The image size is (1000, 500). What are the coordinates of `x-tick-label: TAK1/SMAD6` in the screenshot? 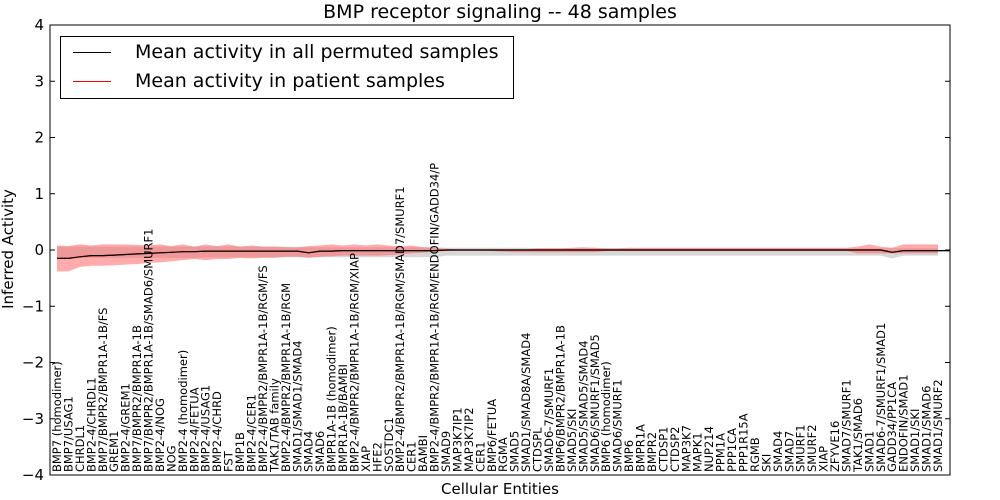 It's located at (858, 435).